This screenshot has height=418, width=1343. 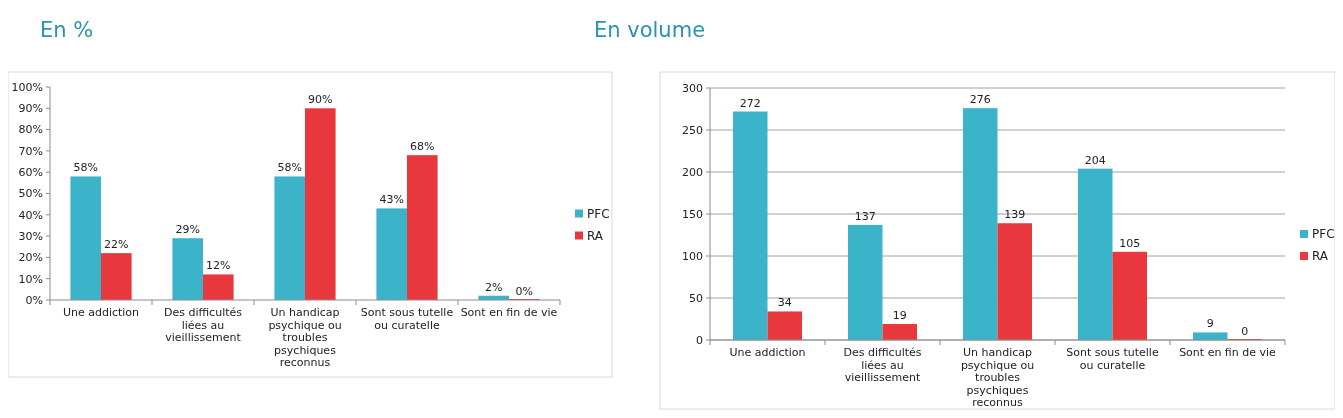 I want to click on y-tick-label: 50, so click(x=696, y=298).